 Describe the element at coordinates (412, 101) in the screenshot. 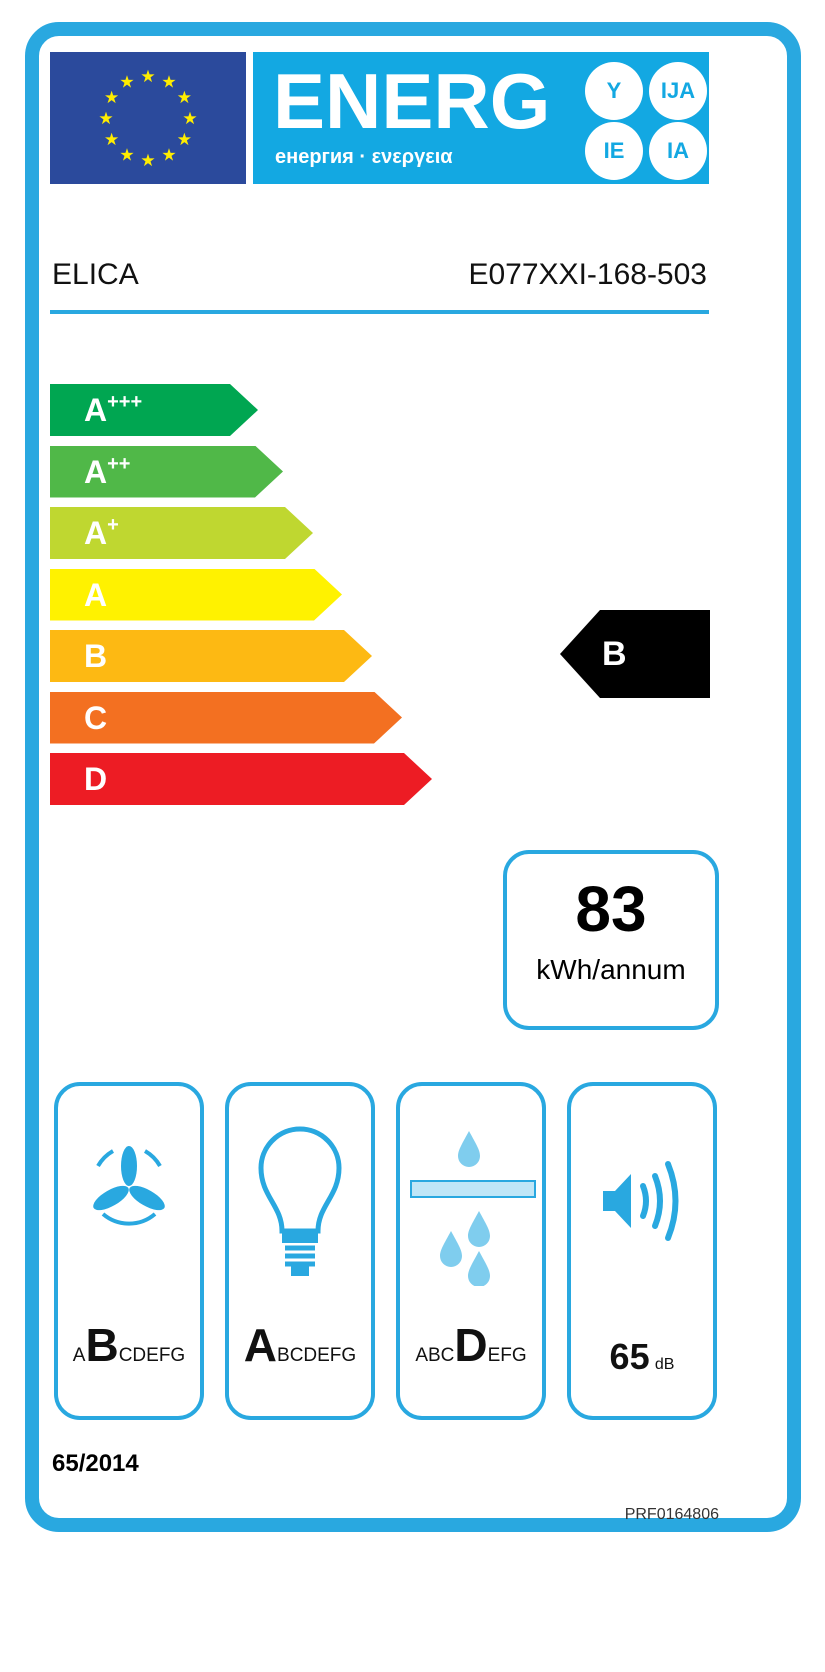

I see `energy-title: ENERG` at that location.